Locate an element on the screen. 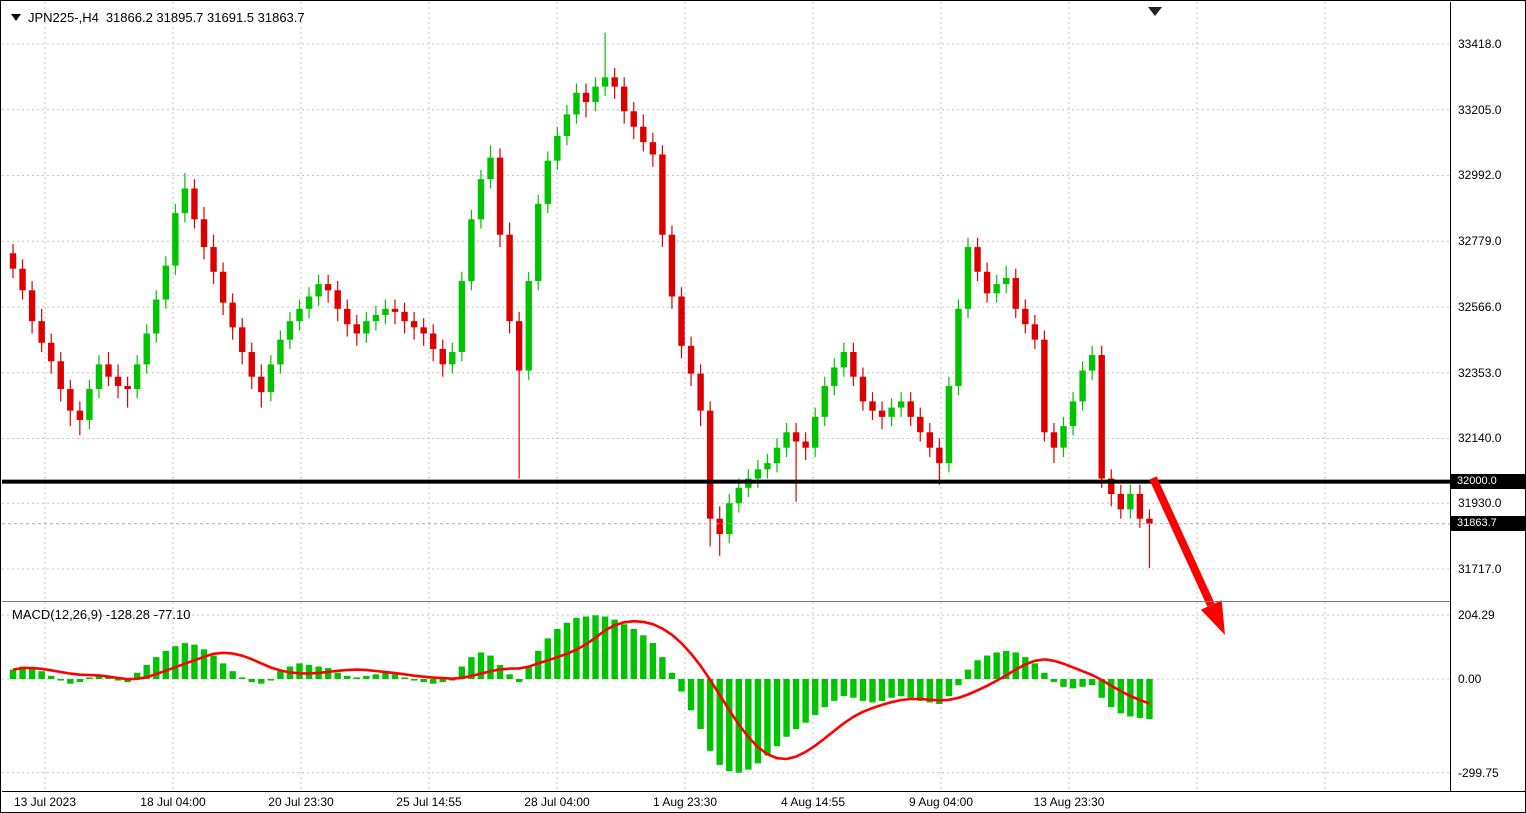 Image resolution: width=1526 pixels, height=813 pixels. time-axis-label: 25 Jul 14:55 is located at coordinates (429, 802).